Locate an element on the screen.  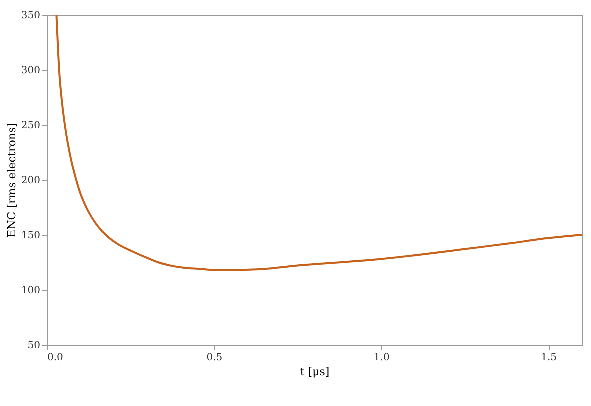
y-axis-title: ENC [rms electrons] is located at coordinates (11, 180).